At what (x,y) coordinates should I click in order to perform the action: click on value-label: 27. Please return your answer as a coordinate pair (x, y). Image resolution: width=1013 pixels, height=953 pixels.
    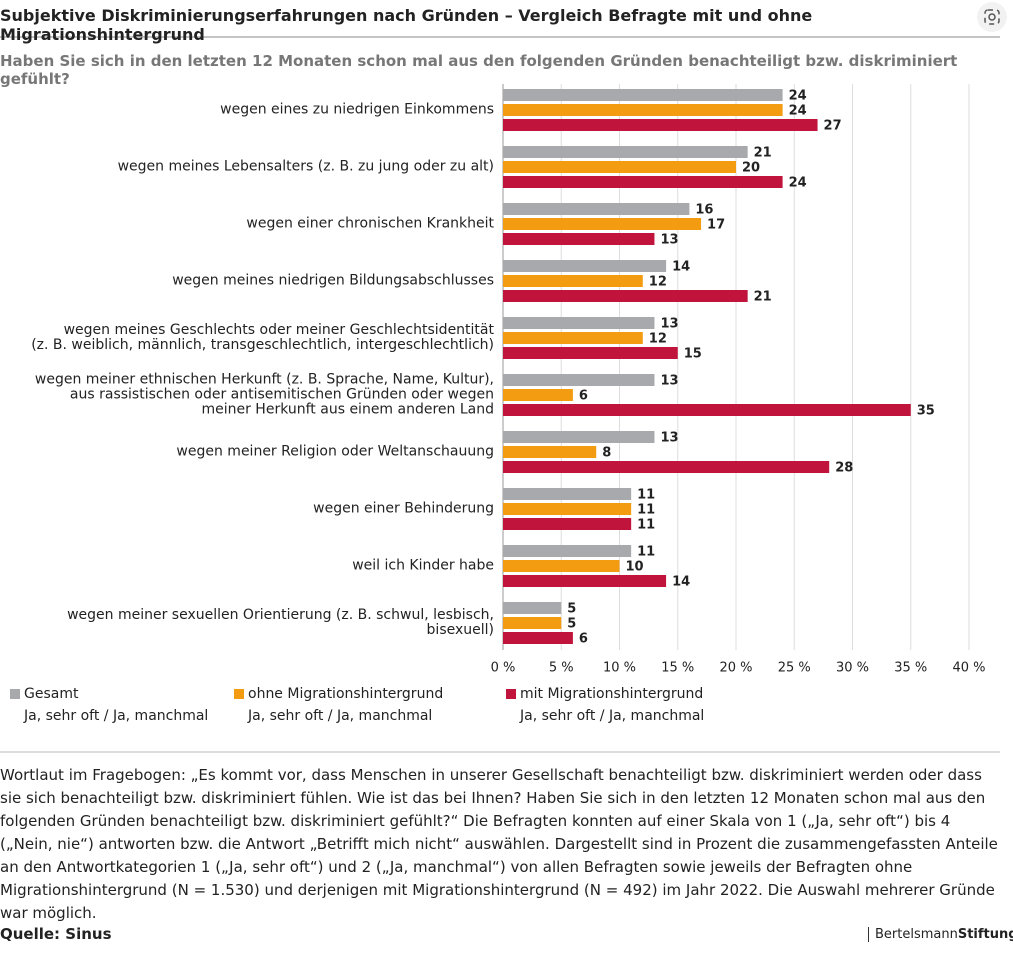
    Looking at the image, I should click on (833, 126).